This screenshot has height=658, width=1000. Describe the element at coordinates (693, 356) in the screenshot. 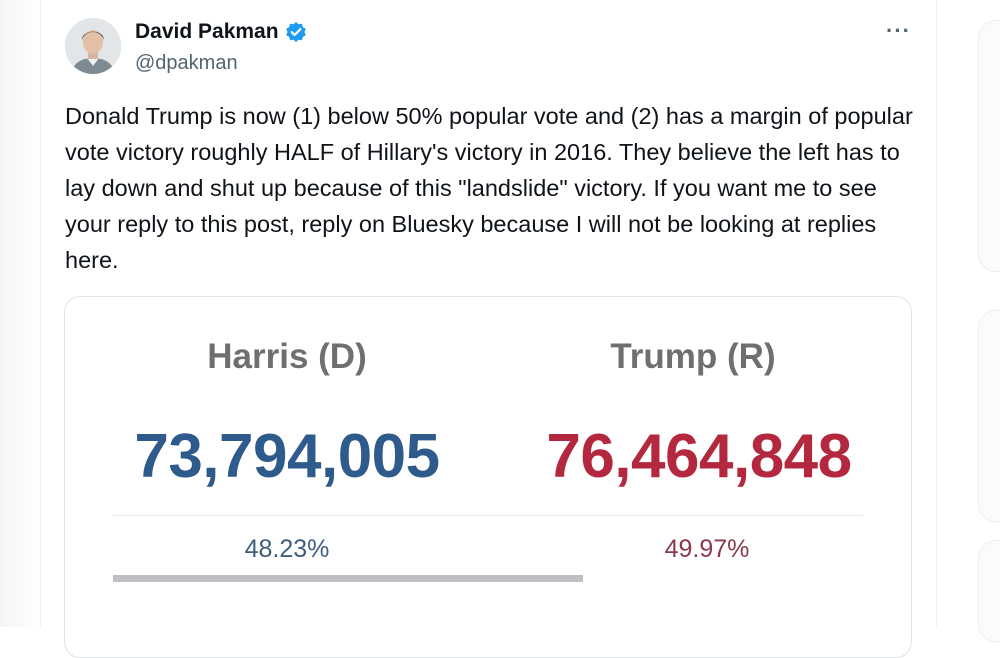

I see `trump-label: Trump (R)` at that location.